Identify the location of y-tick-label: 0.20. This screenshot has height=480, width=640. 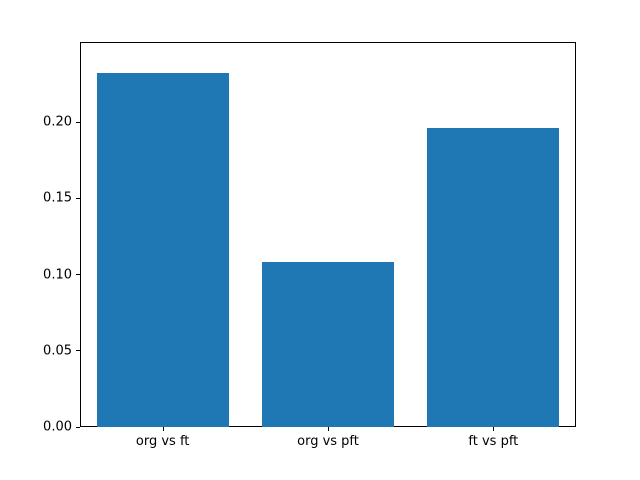
(57, 122).